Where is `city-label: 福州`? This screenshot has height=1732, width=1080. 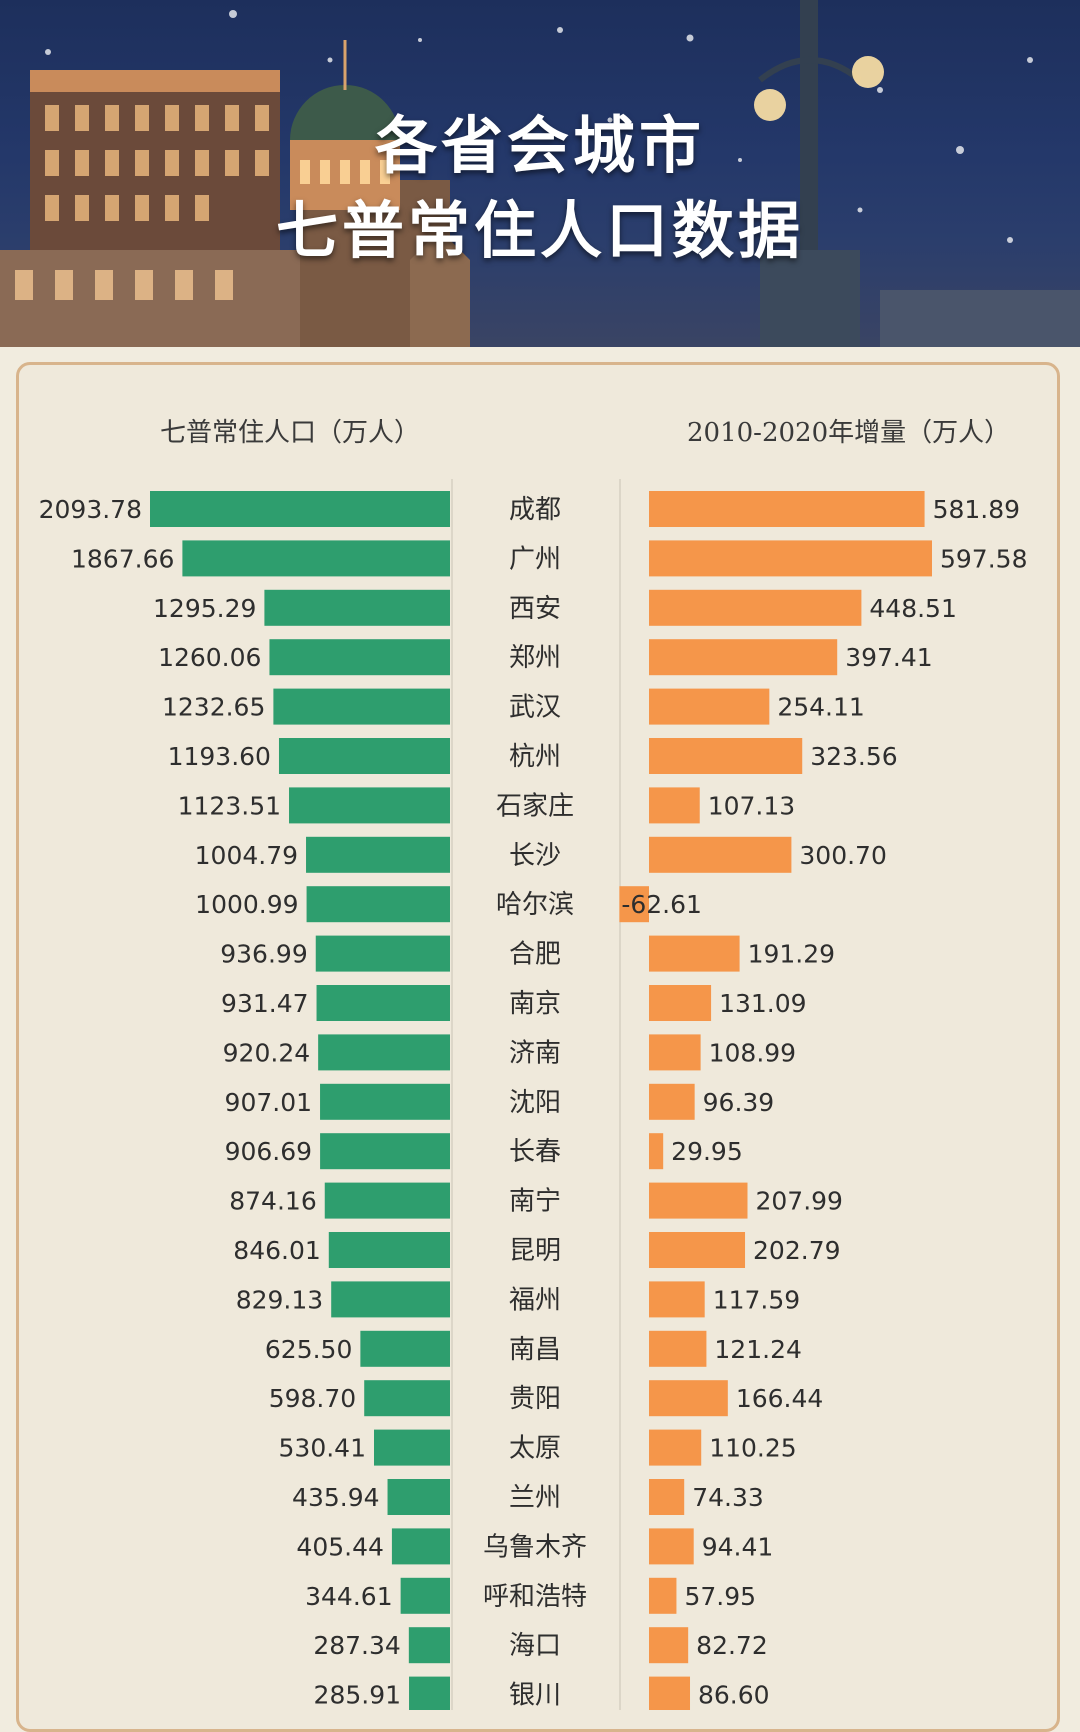 city-label: 福州 is located at coordinates (535, 1300).